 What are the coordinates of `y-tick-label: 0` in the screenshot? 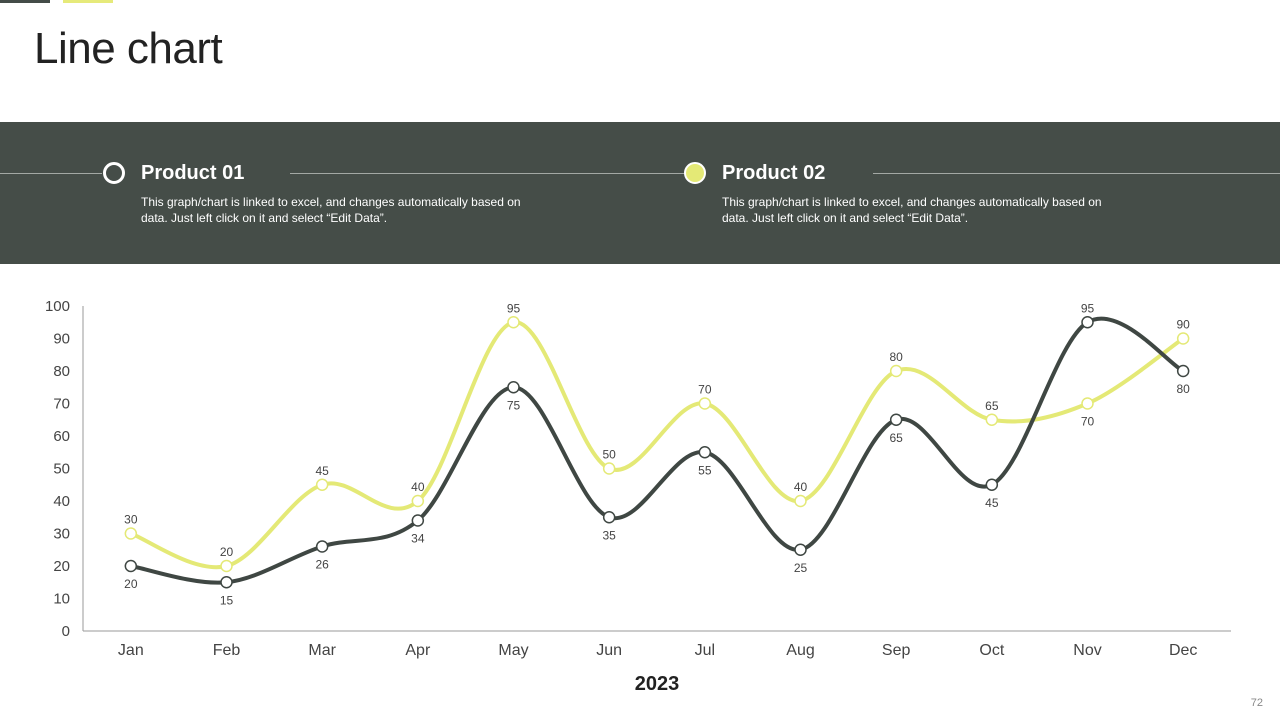 It's located at (66, 631).